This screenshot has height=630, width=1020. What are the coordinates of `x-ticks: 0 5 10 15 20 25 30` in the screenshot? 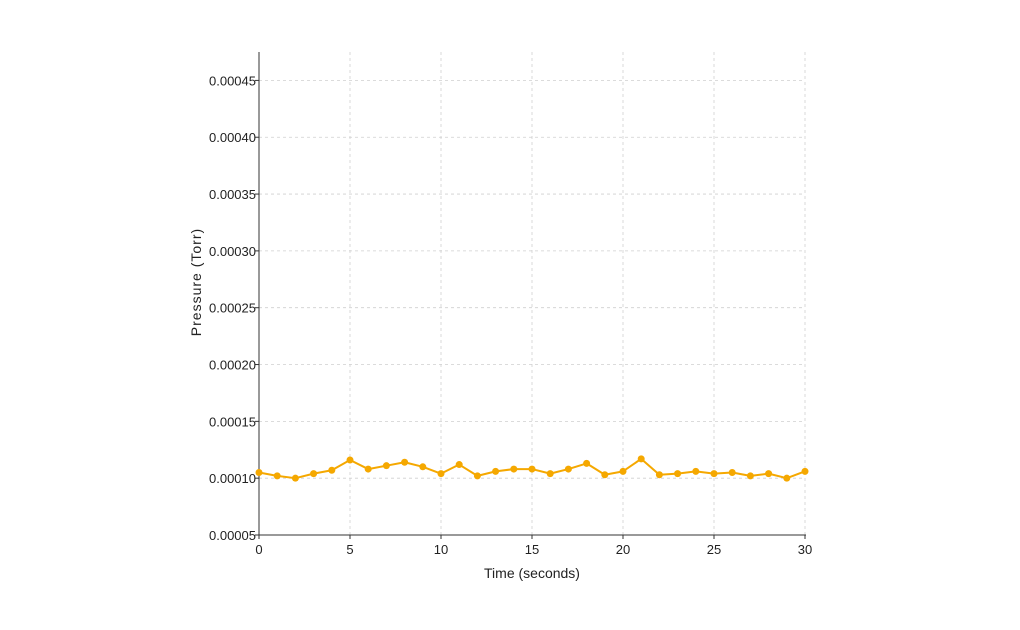 It's located at (533, 546).